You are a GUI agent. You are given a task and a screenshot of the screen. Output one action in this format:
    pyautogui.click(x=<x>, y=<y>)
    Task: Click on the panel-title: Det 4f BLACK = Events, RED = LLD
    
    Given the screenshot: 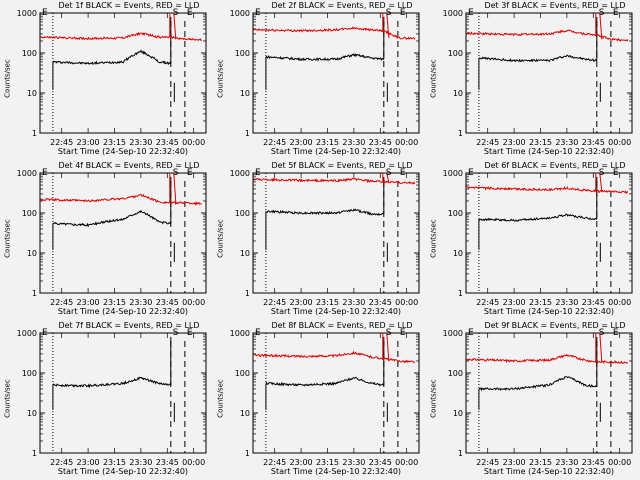 What is the action you would take?
    pyautogui.click(x=129, y=165)
    